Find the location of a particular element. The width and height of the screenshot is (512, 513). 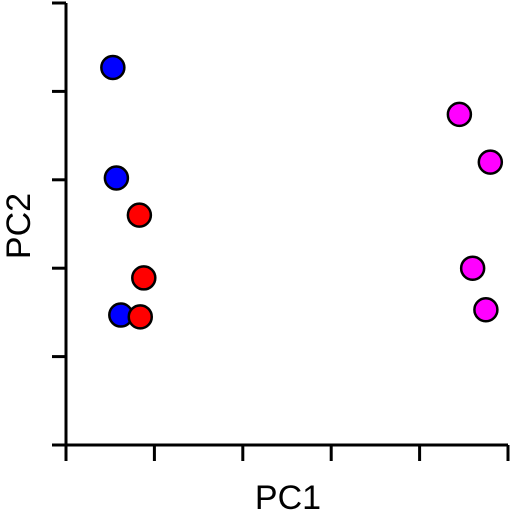

y-axis-label: PC2 is located at coordinates (19, 226).